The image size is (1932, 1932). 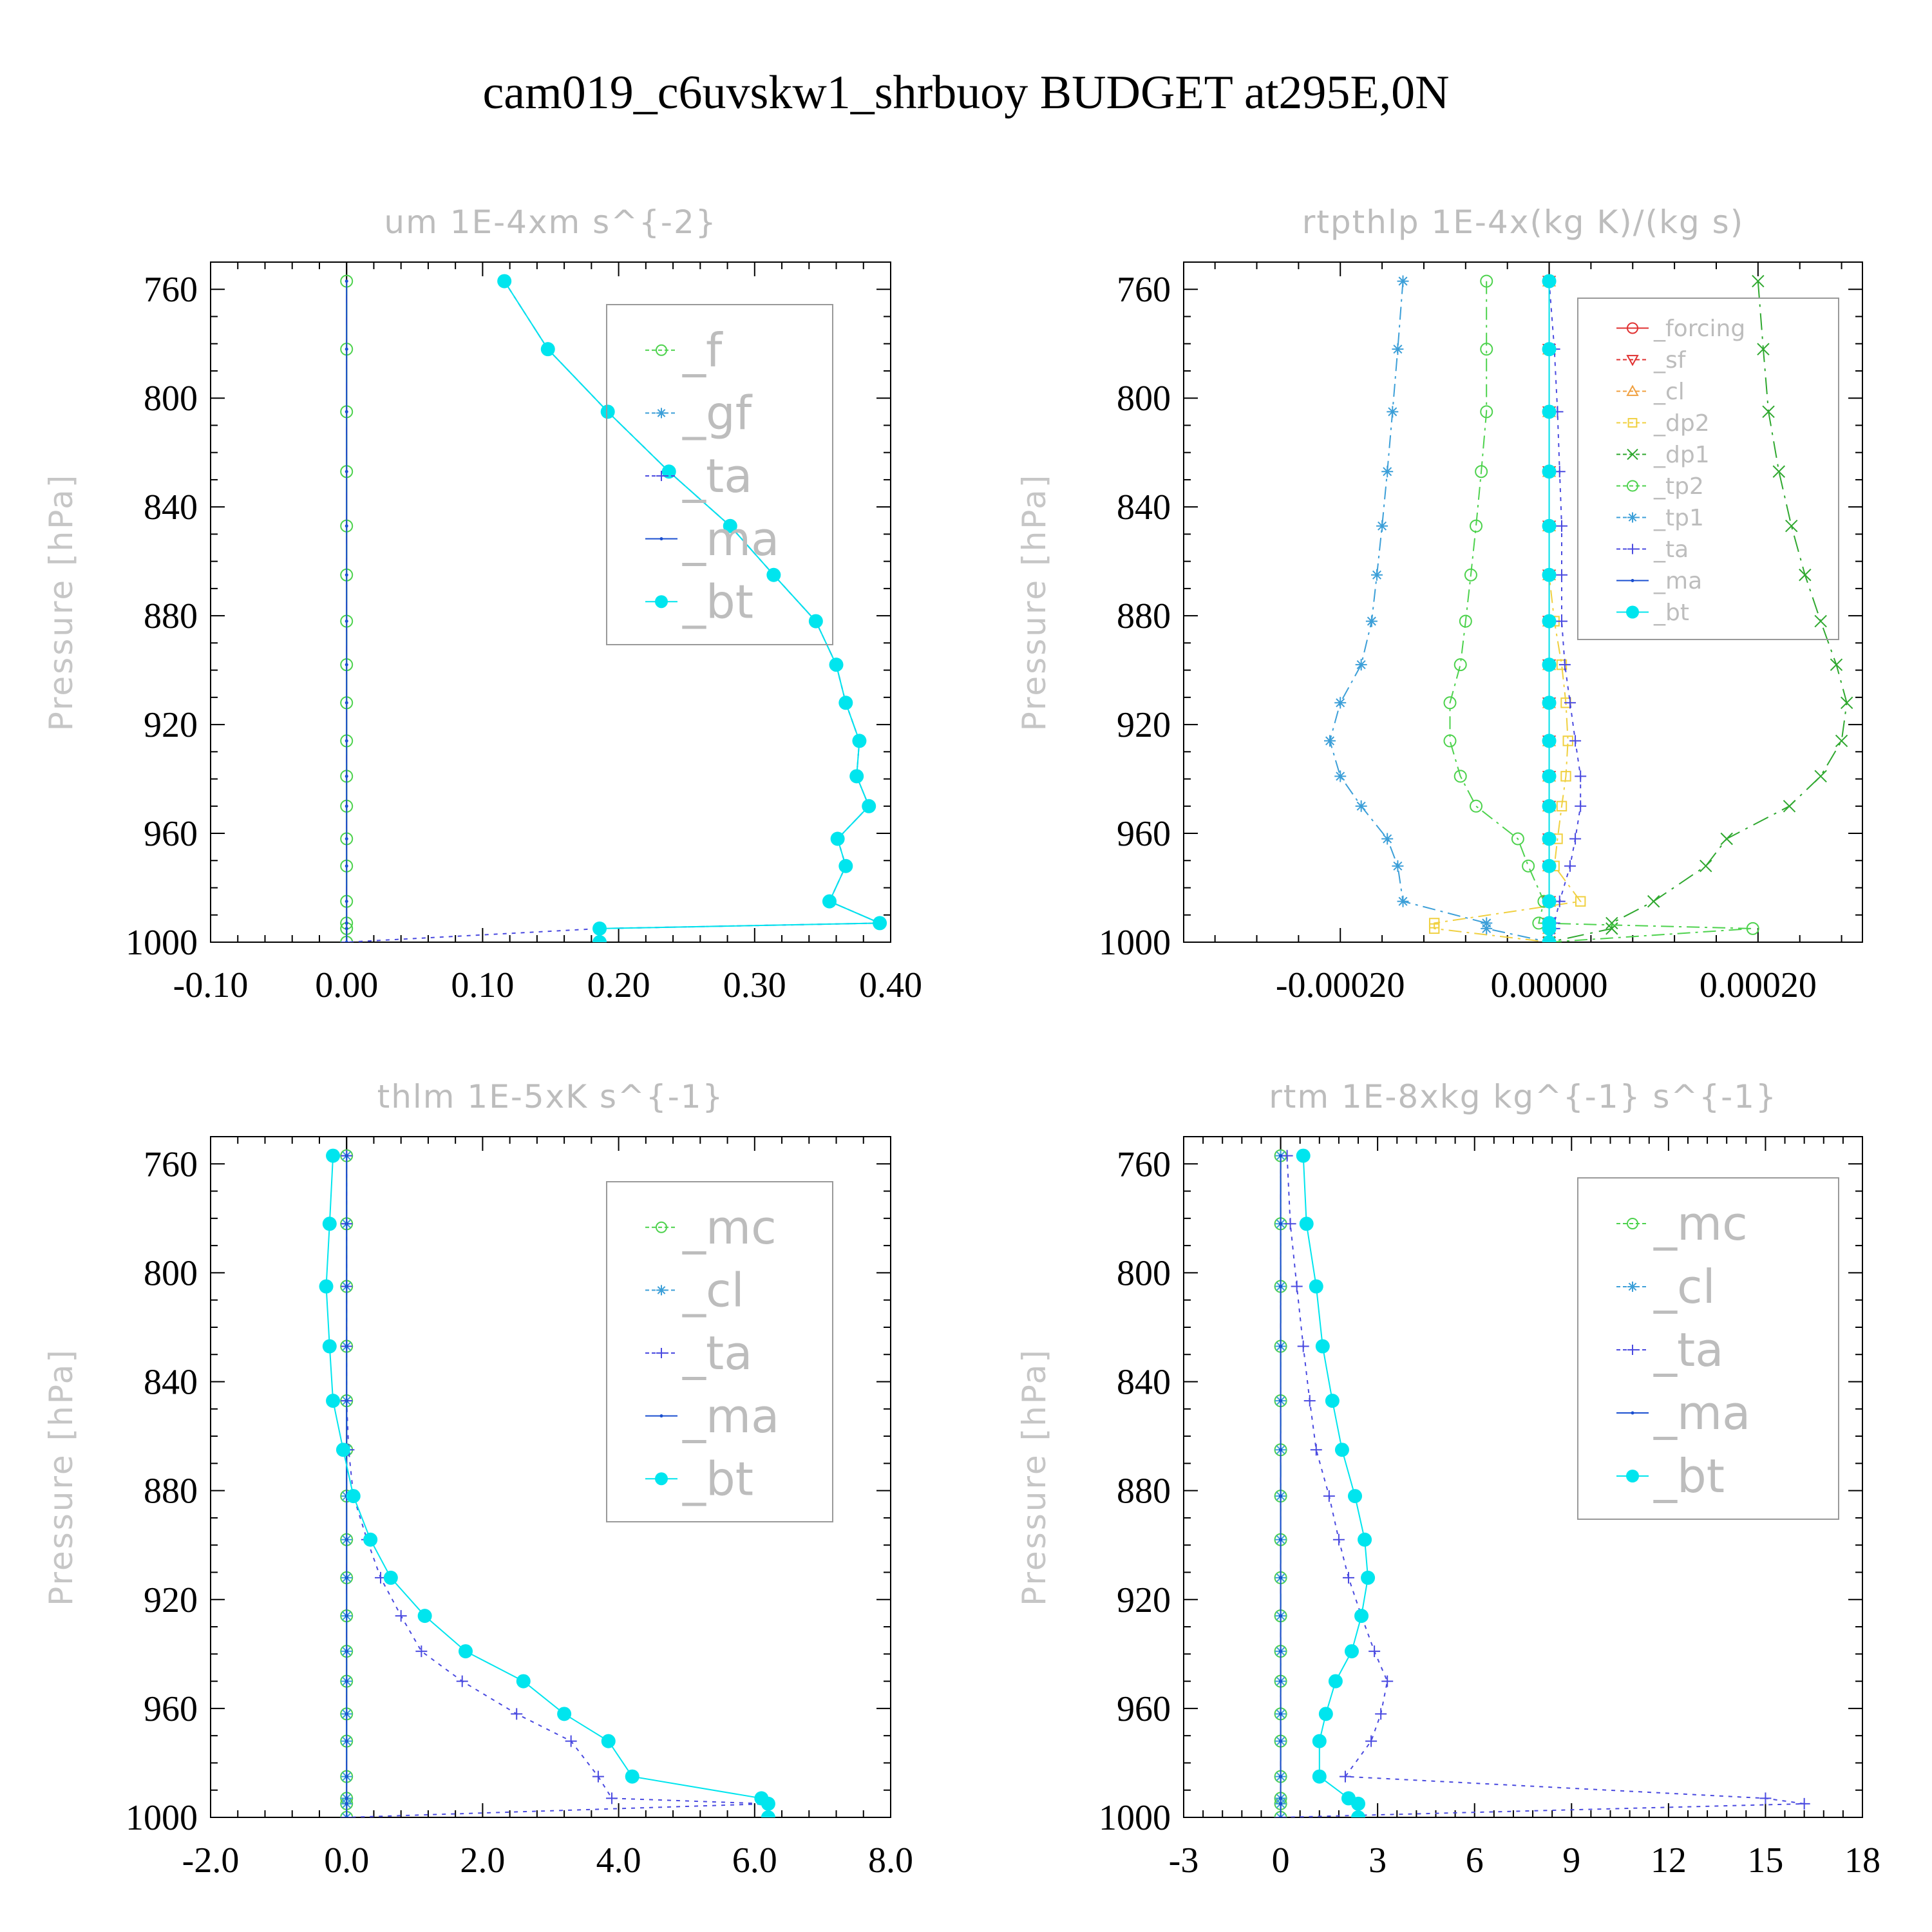 I want to click on x-tick-label: -2.0, so click(x=211, y=1861).